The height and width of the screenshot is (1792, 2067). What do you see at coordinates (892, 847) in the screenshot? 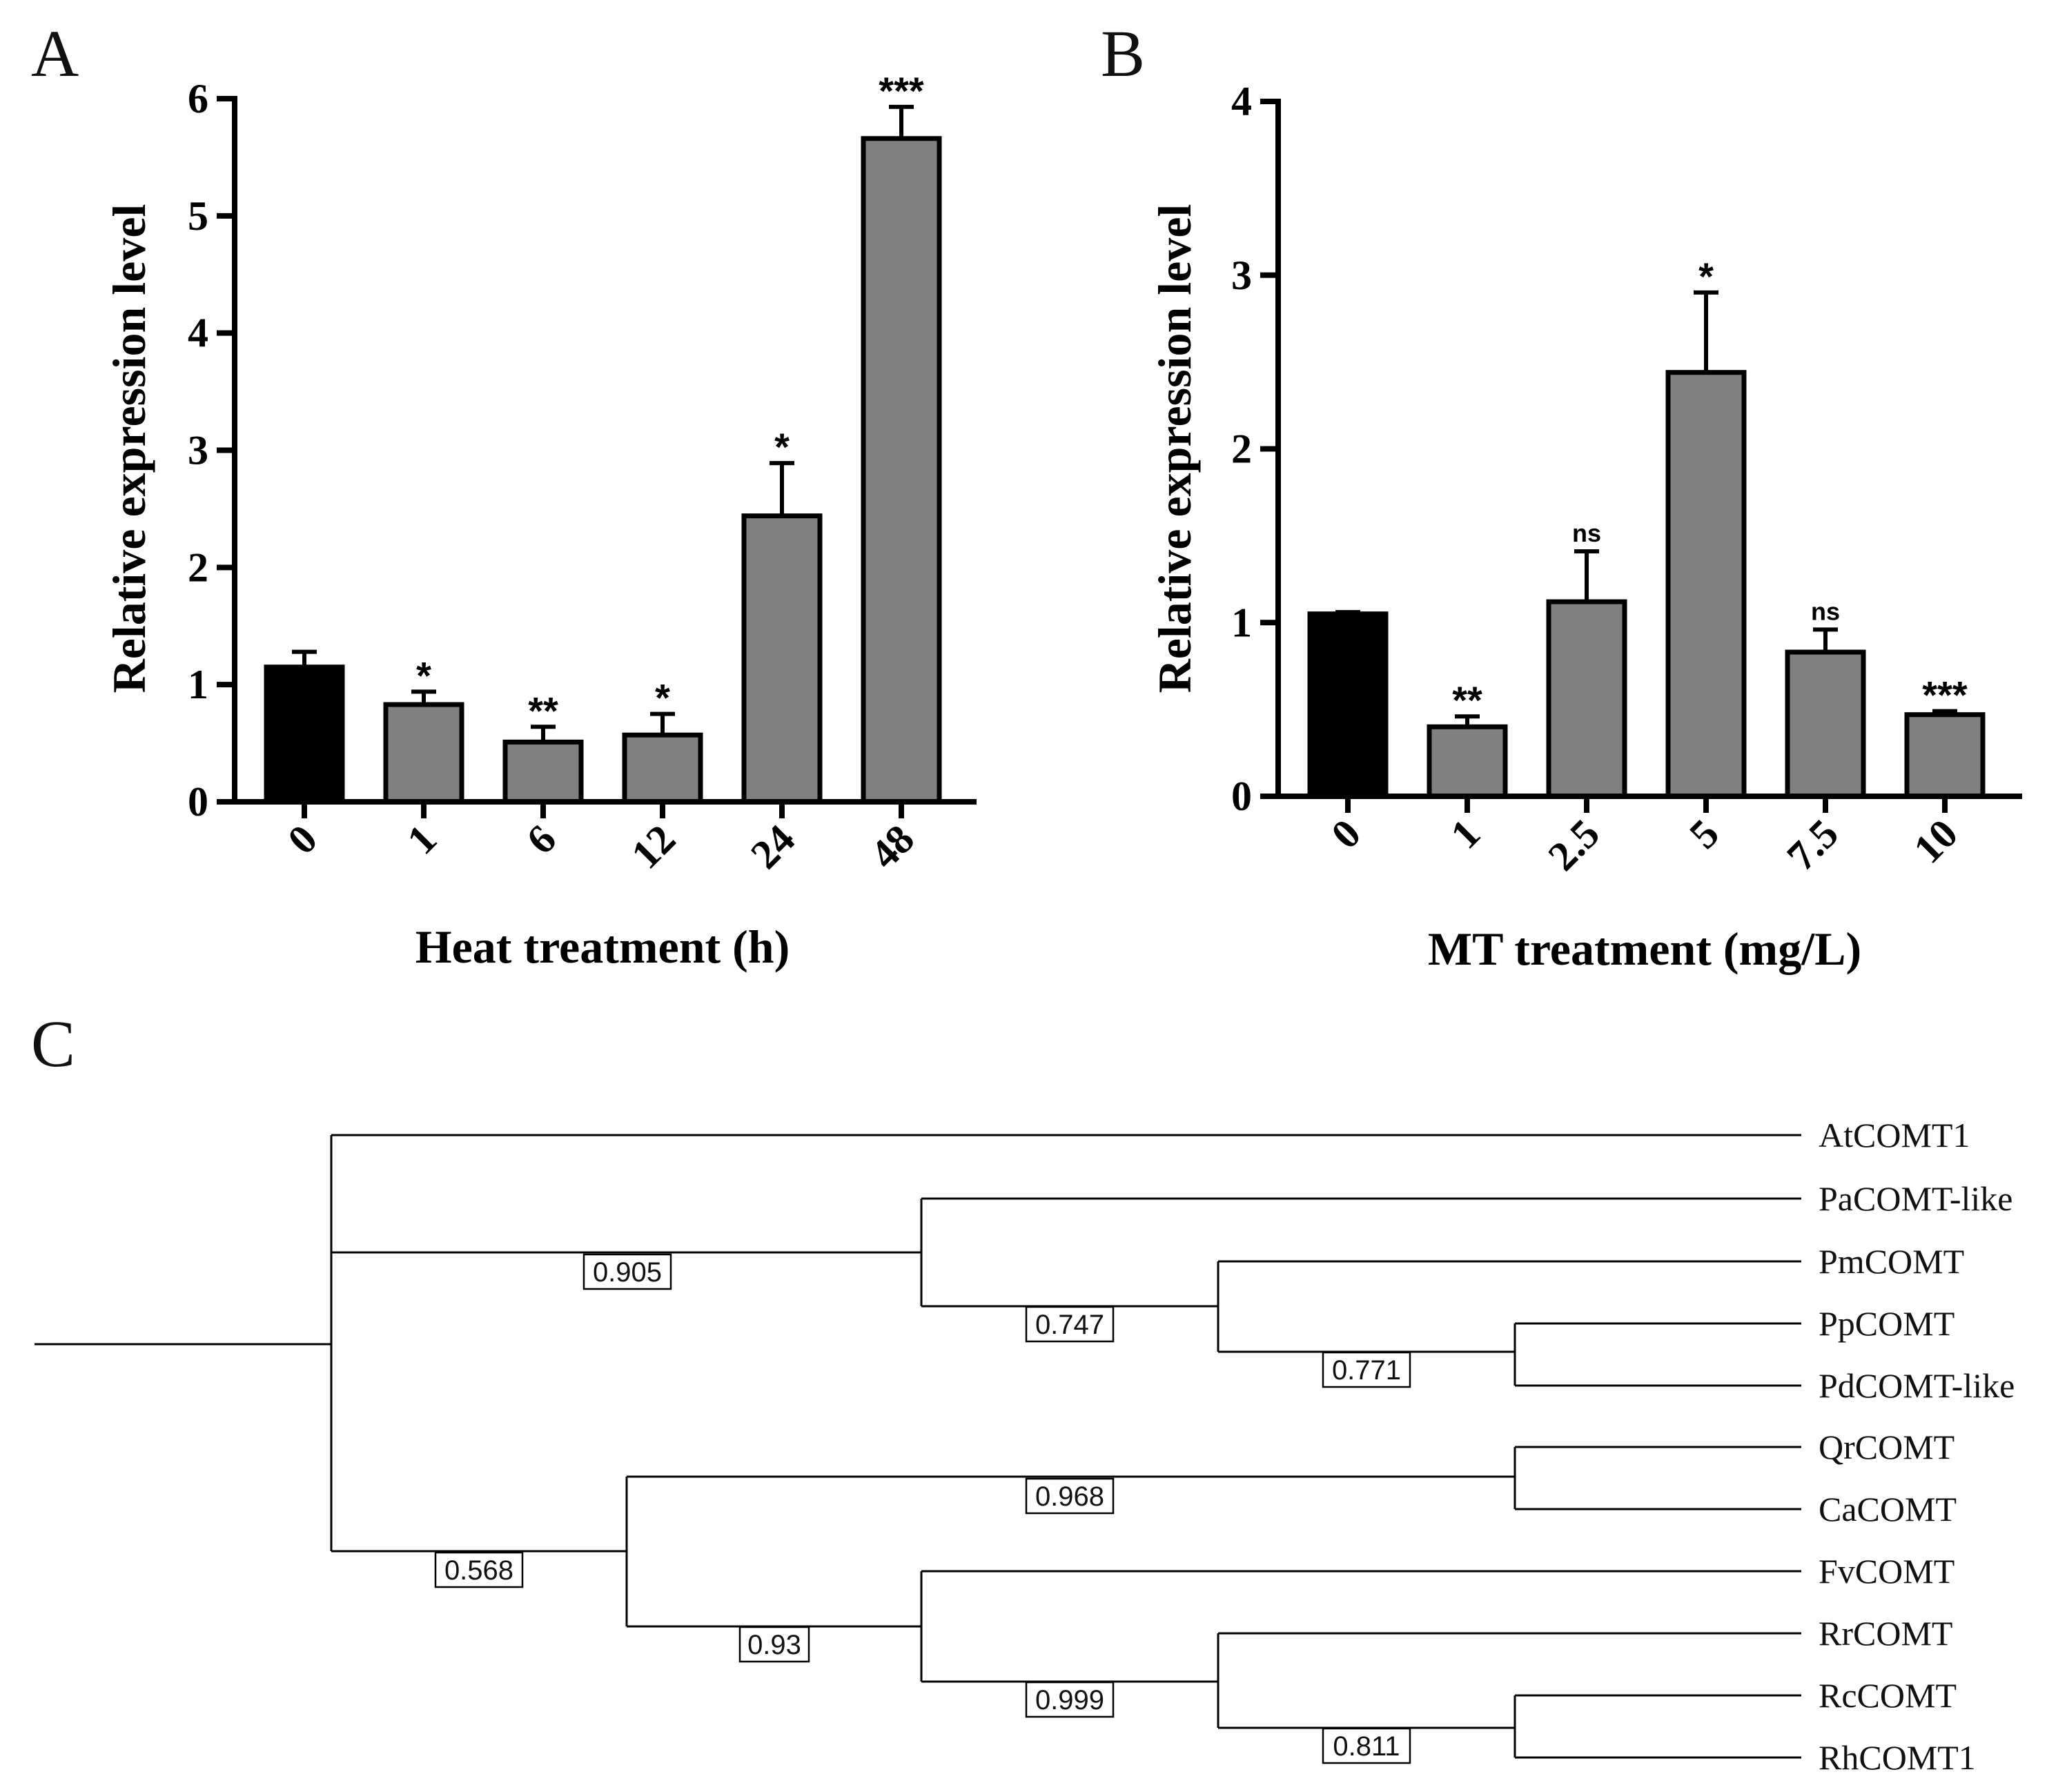
I see `chart-a-x-tick-label: 48` at bounding box center [892, 847].